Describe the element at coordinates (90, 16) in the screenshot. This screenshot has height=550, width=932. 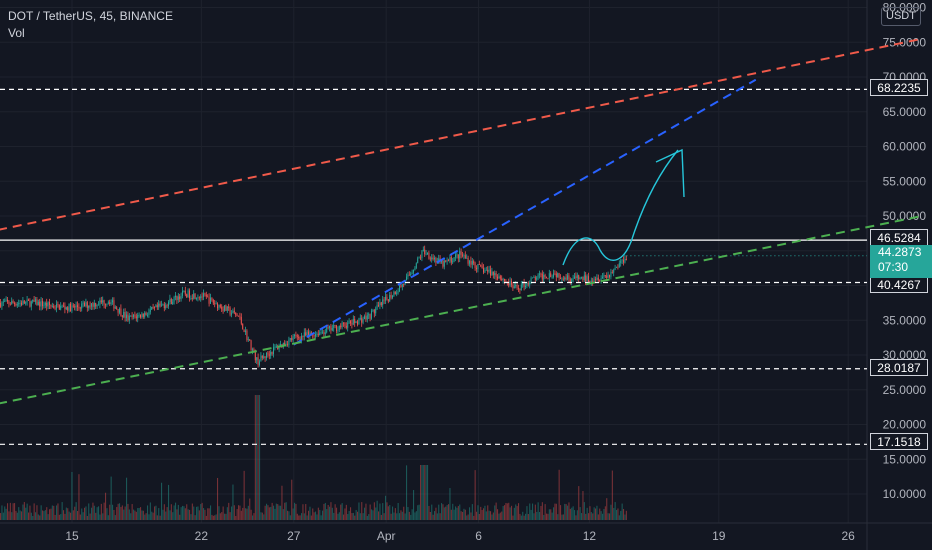
I see `symbol-title: DOT / TetherUS, 45, BINANCE` at that location.